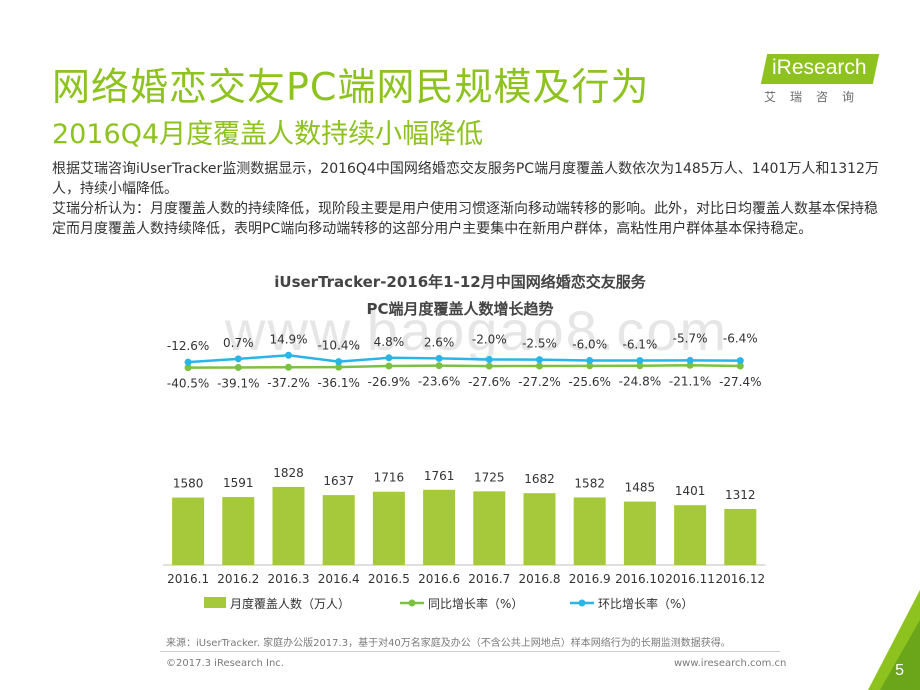 This screenshot has width=920, height=690. Describe the element at coordinates (290, 603) in the screenshot. I see `legend-label-bar: 月度覆盖人数（万人）` at that location.